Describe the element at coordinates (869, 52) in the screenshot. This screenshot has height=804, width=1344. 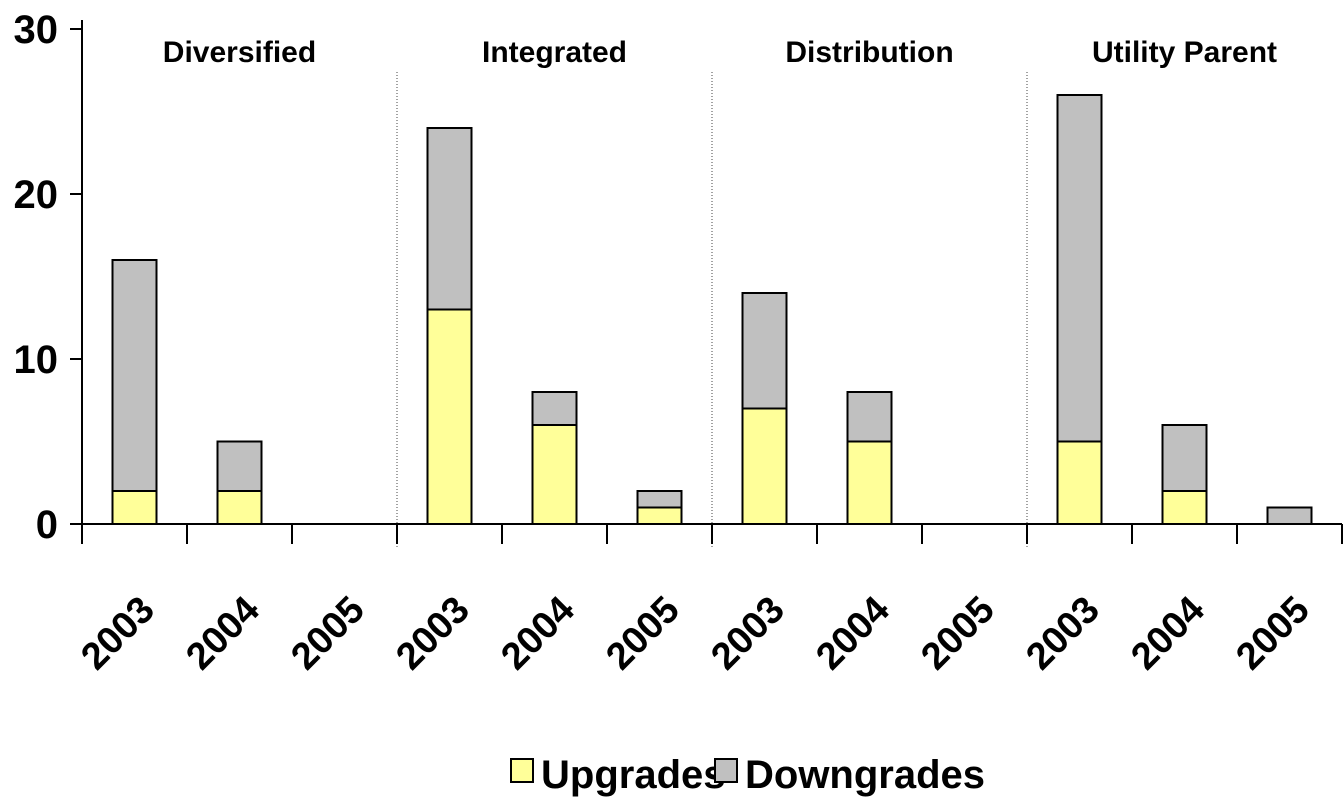
I see `group-label: Distribution` at that location.